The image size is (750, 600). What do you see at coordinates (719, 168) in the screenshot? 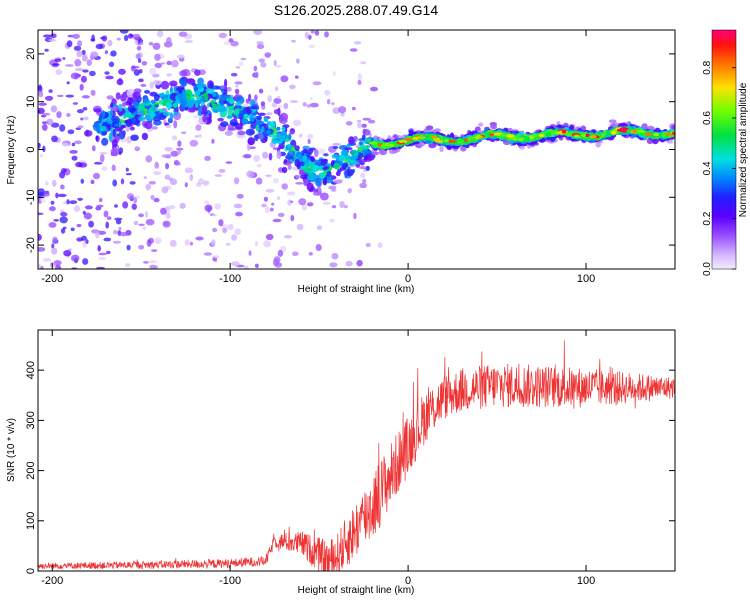
I see `colorbar-axis: 0.0 0.2 0.4 0.6 0.8` at bounding box center [719, 168].